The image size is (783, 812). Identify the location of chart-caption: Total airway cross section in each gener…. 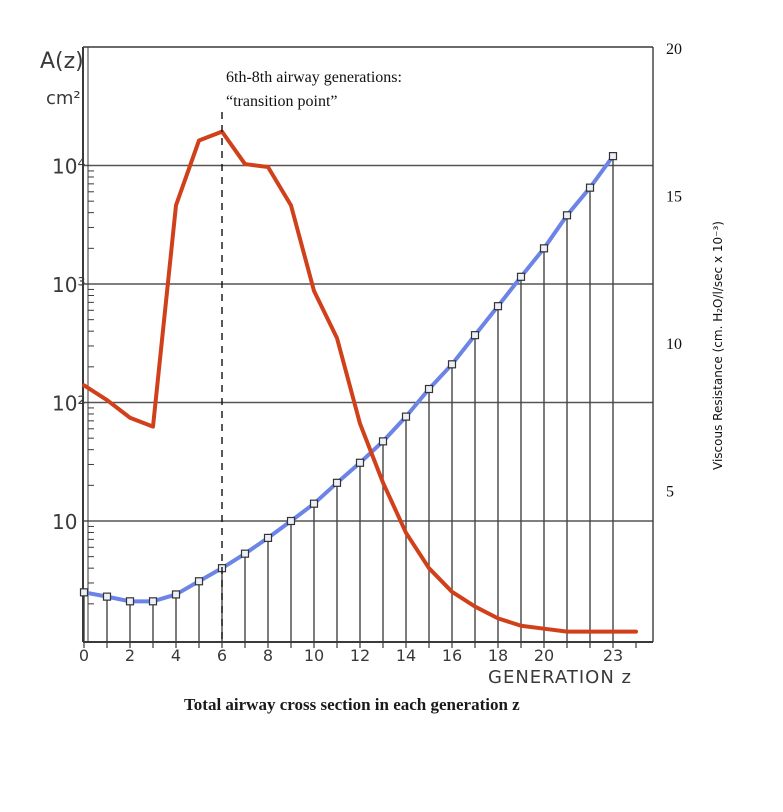
(352, 704).